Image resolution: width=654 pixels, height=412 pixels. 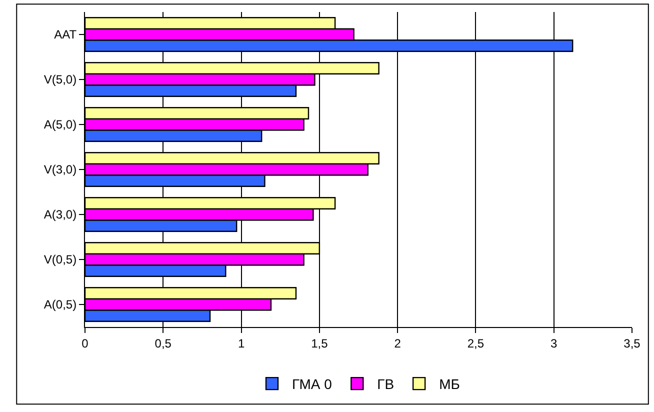 What do you see at coordinates (475, 343) in the screenshot?
I see `x-tick-label: 2,5` at bounding box center [475, 343].